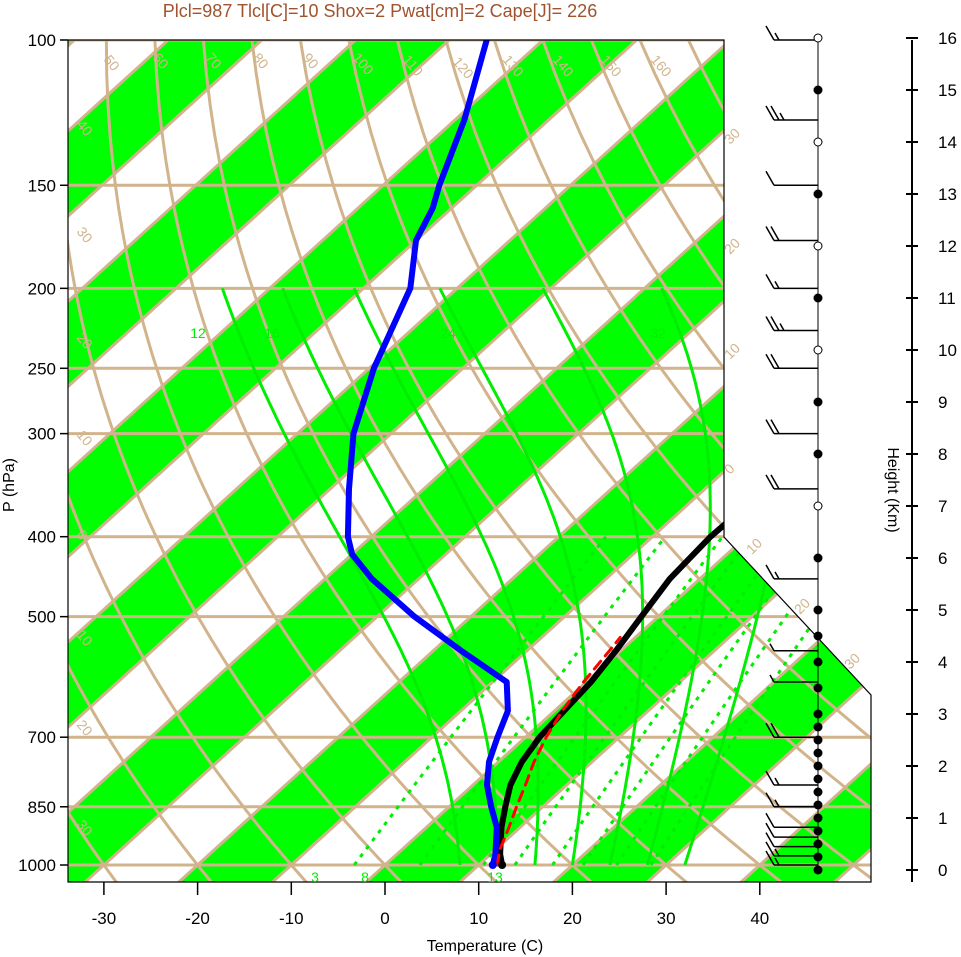  What do you see at coordinates (947, 350) in the screenshot?
I see `height-tick-label: 10` at bounding box center [947, 350].